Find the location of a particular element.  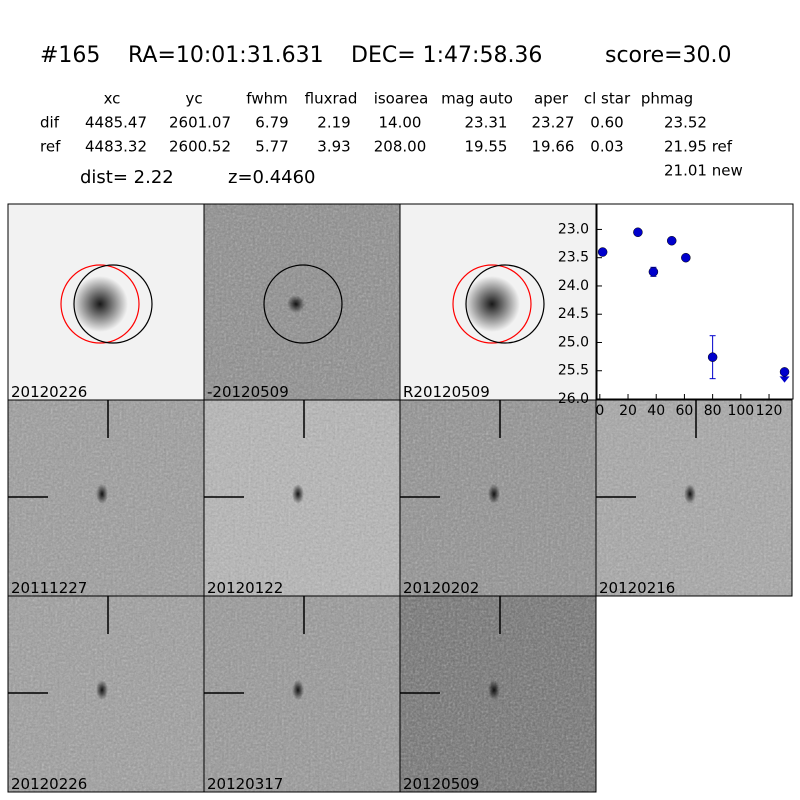

cell: 23.27 is located at coordinates (553, 123).